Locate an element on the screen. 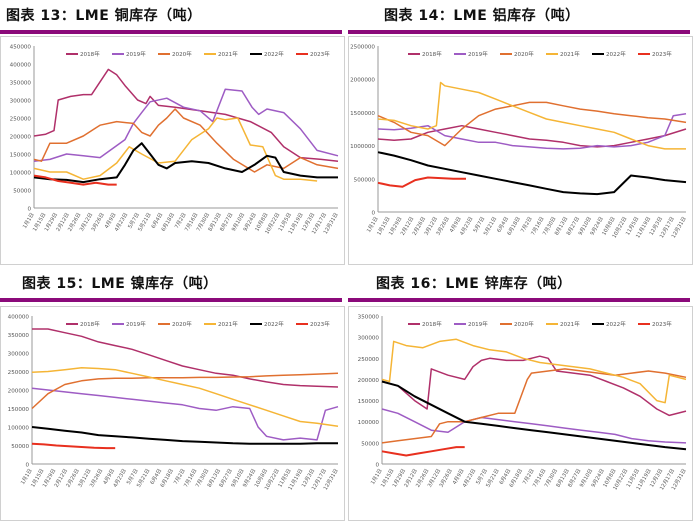 The image size is (695, 522). title-divider-aluminium is located at coordinates (519, 32).